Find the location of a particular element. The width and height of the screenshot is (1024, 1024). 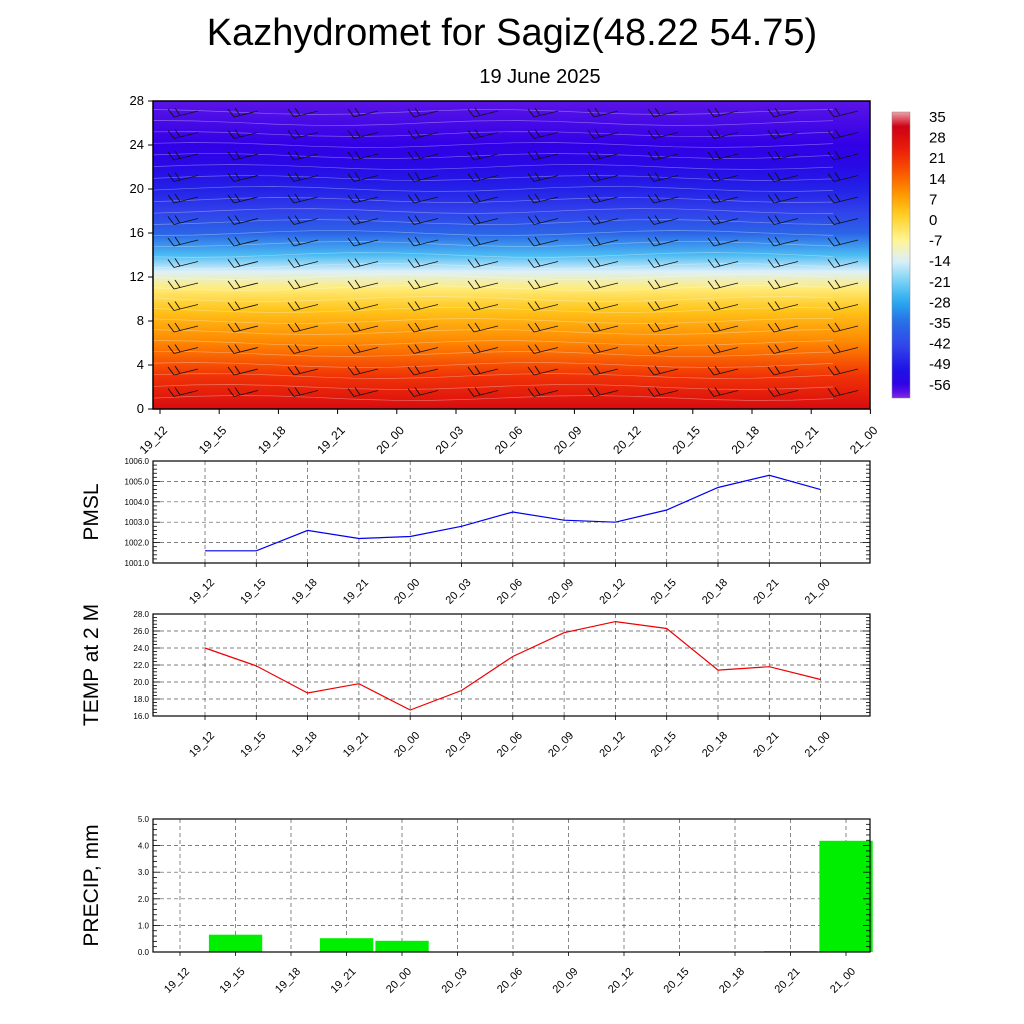

y-axis-label: TEMP at 2 M is located at coordinates (91, 665).